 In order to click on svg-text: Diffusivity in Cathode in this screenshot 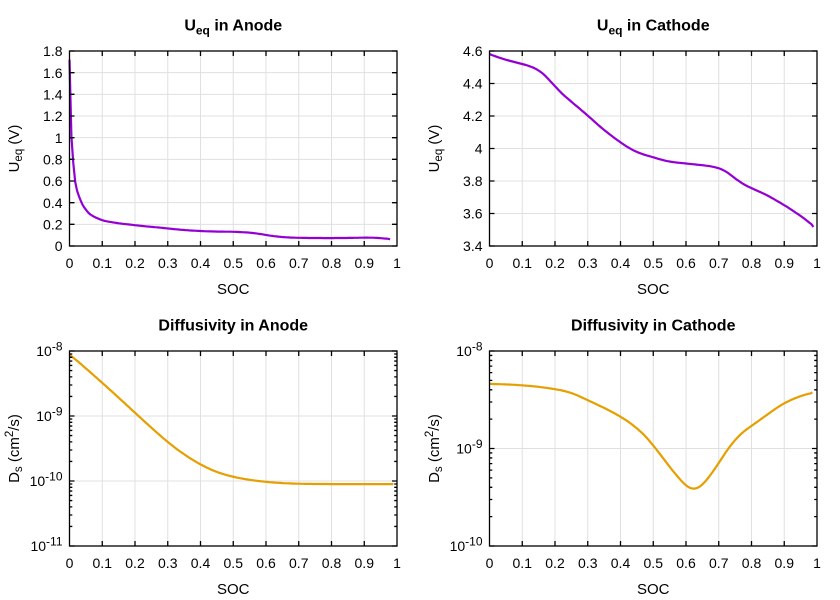, I will do `click(653, 326)`.